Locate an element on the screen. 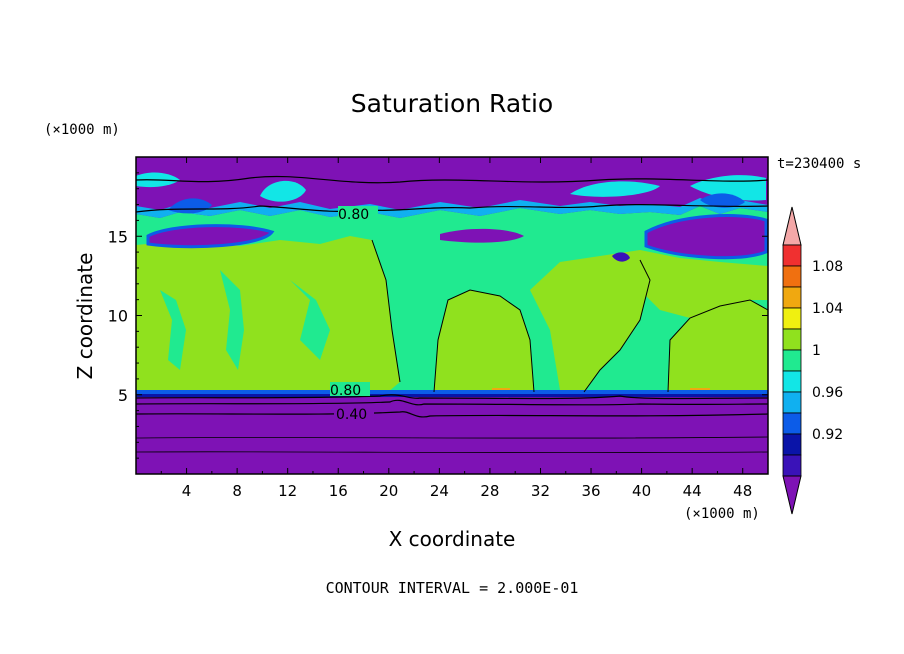 The height and width of the screenshot is (654, 904). x-axis-label: X coordinate is located at coordinates (452, 539).